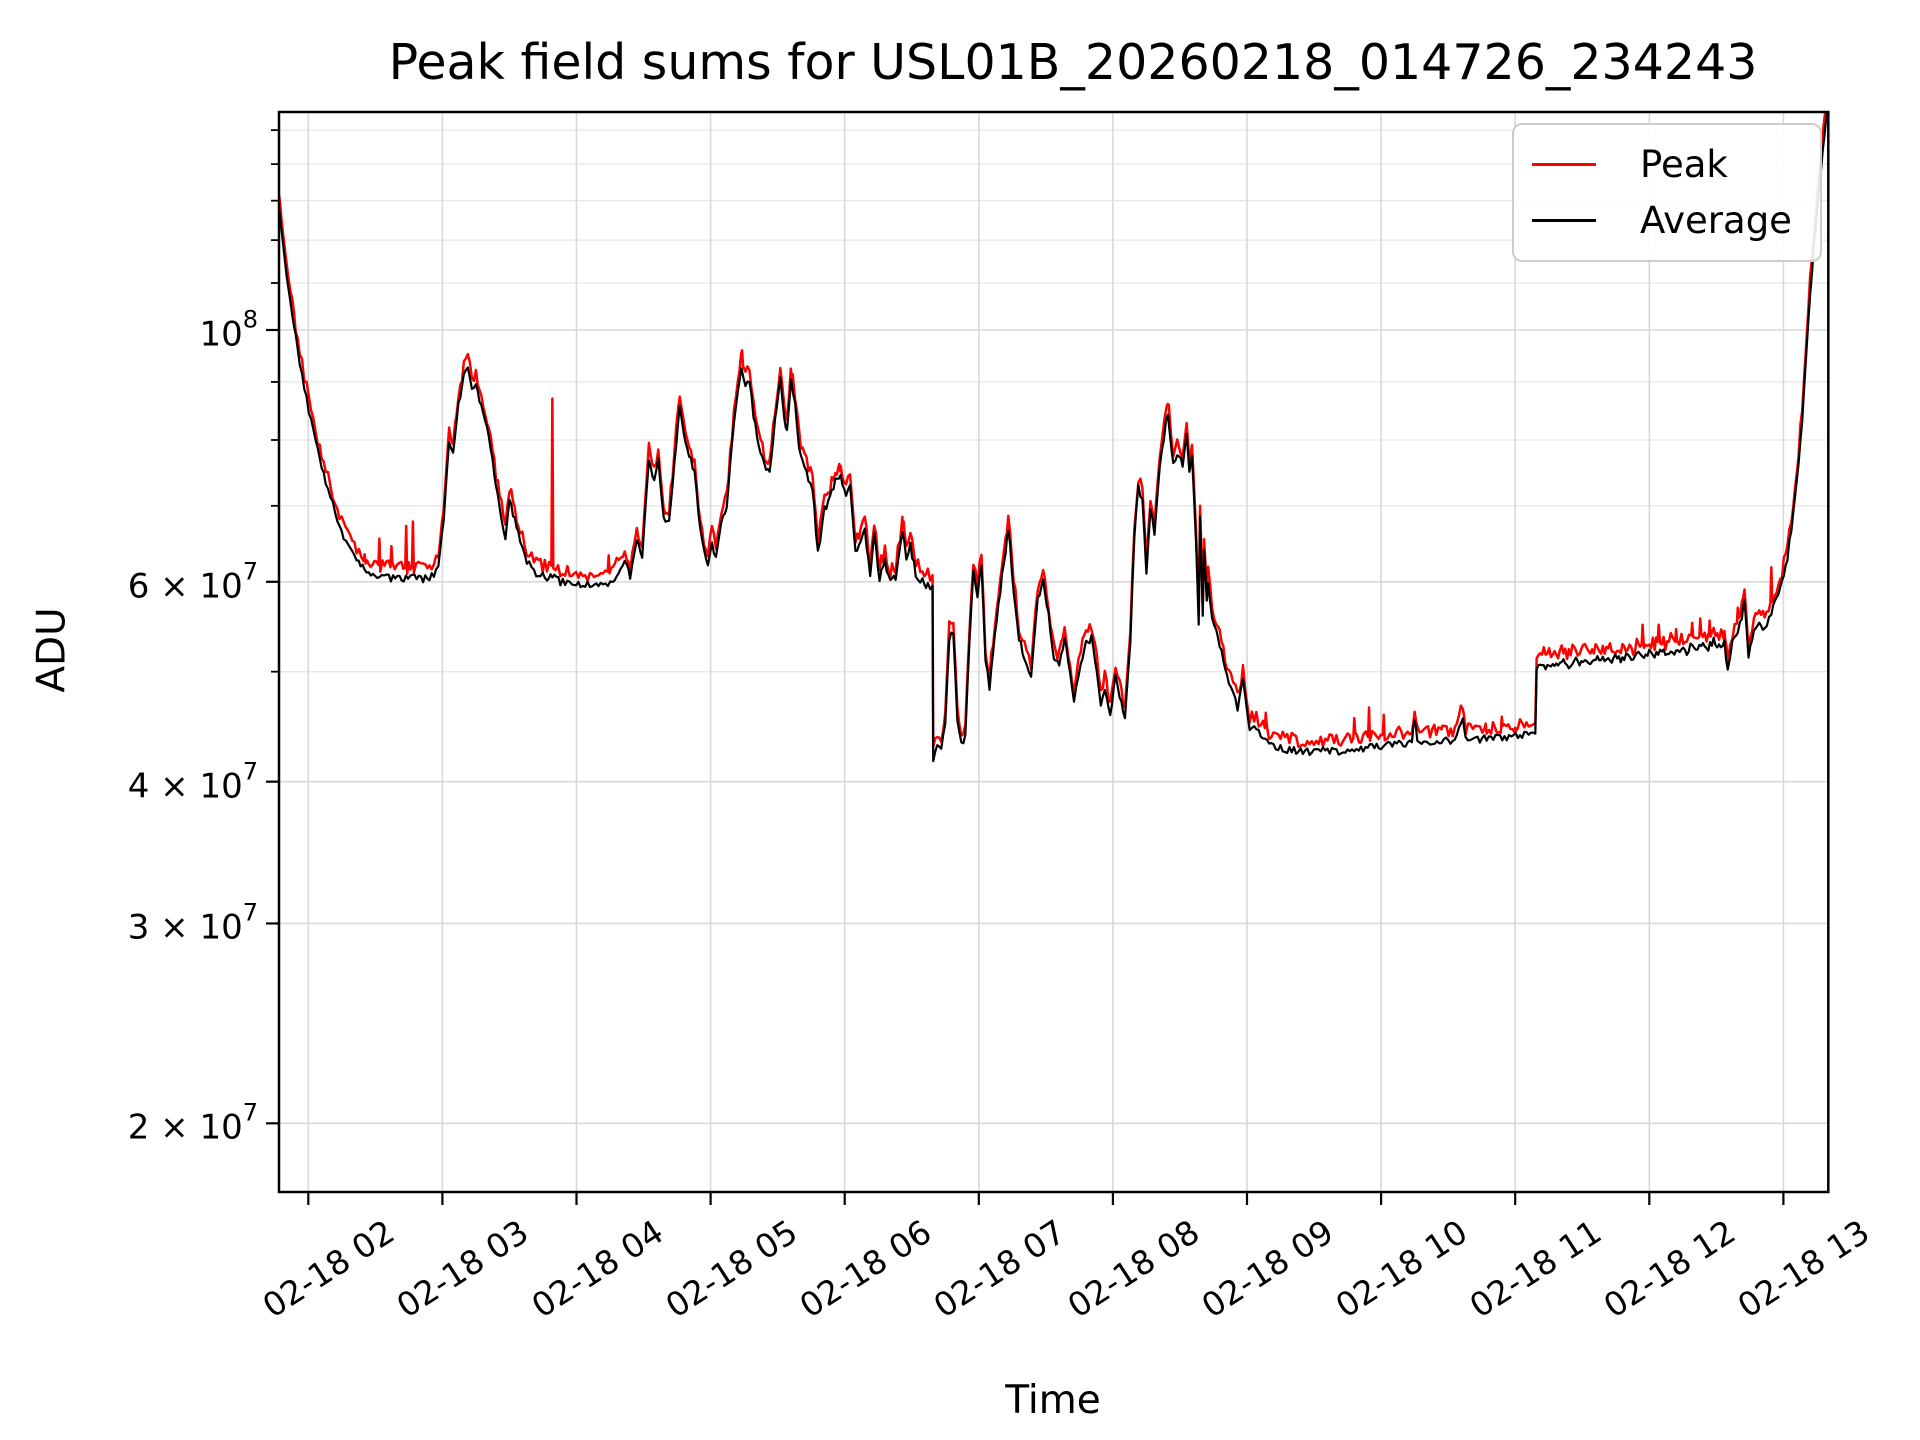 This screenshot has height=1440, width=1920. I want to click on peak-line-swatch, so click(1564, 165).